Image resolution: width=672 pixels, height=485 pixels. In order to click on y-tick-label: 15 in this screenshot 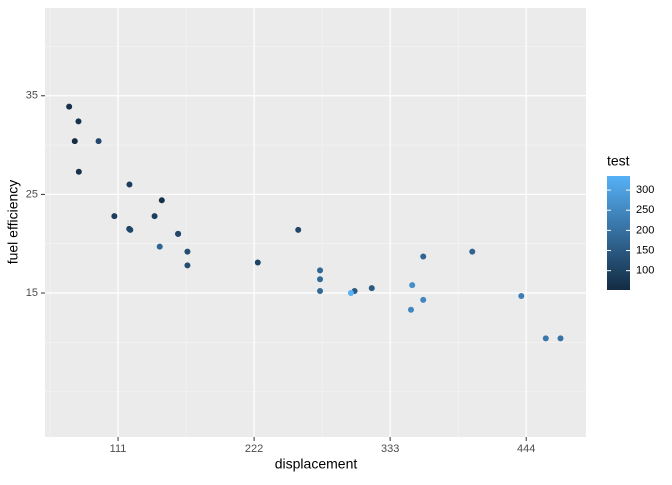, I will do `click(32, 293)`.